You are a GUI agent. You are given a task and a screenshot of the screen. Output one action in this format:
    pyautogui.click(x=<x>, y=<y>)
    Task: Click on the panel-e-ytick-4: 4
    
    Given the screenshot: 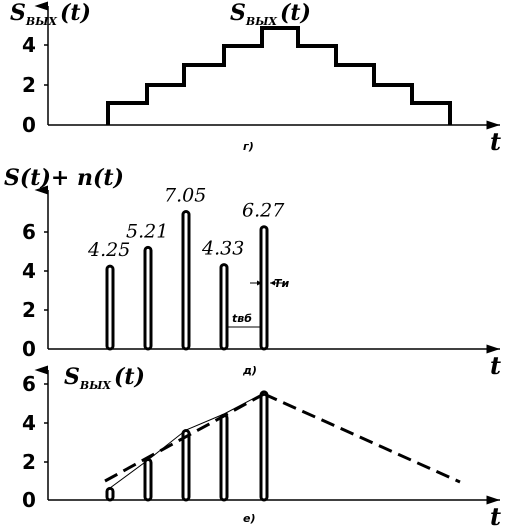 What is the action you would take?
    pyautogui.click(x=29, y=423)
    